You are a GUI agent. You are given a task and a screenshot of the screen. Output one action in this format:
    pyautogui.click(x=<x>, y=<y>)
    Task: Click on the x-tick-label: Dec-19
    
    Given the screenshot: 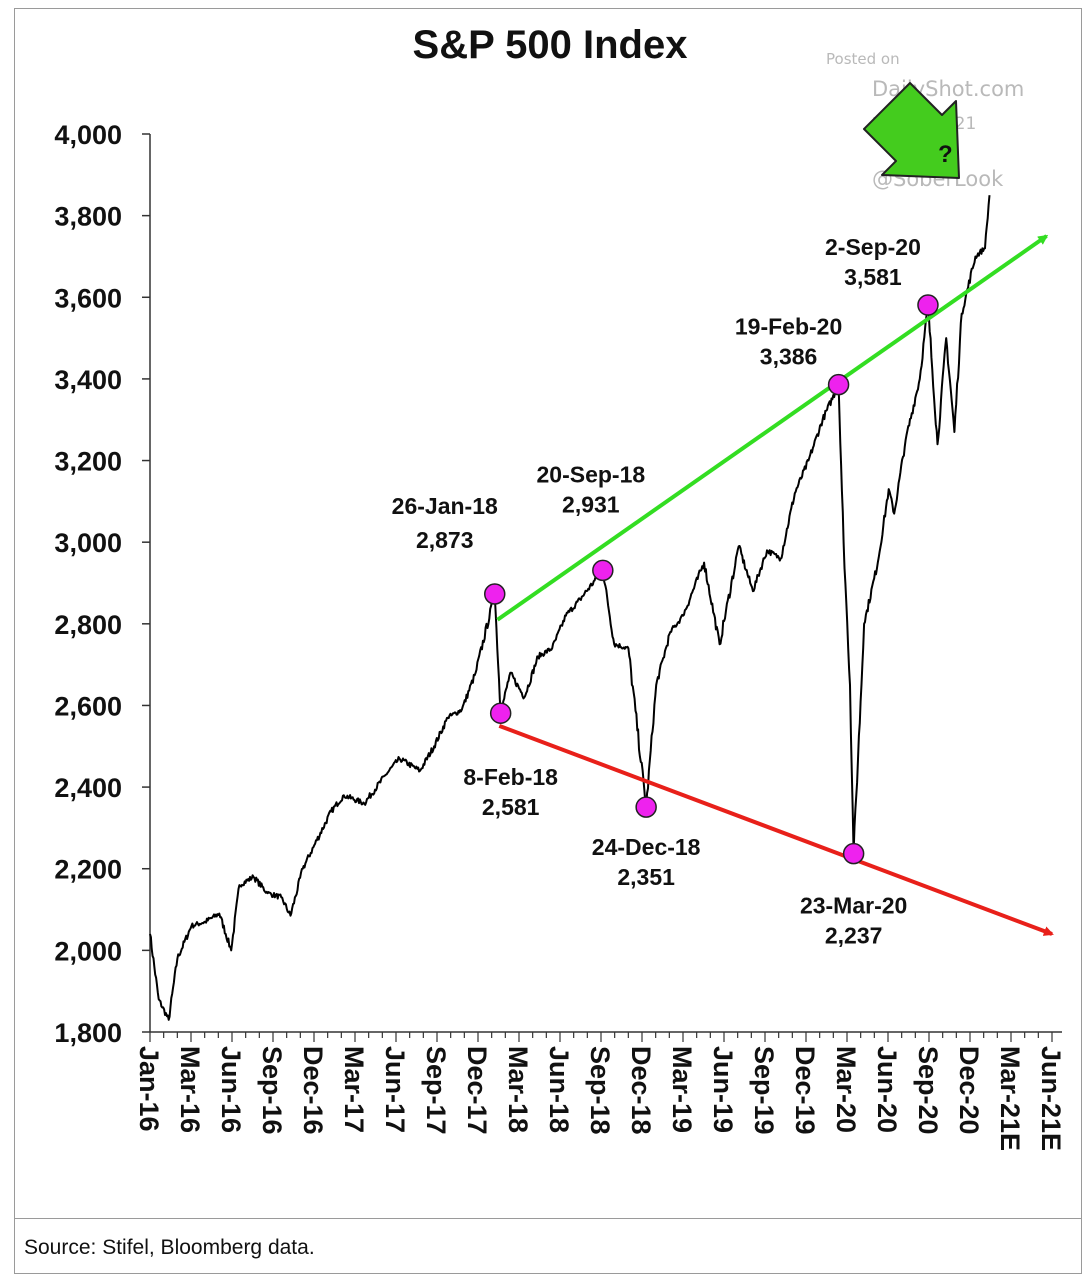 What is the action you would take?
    pyautogui.click(x=805, y=1090)
    